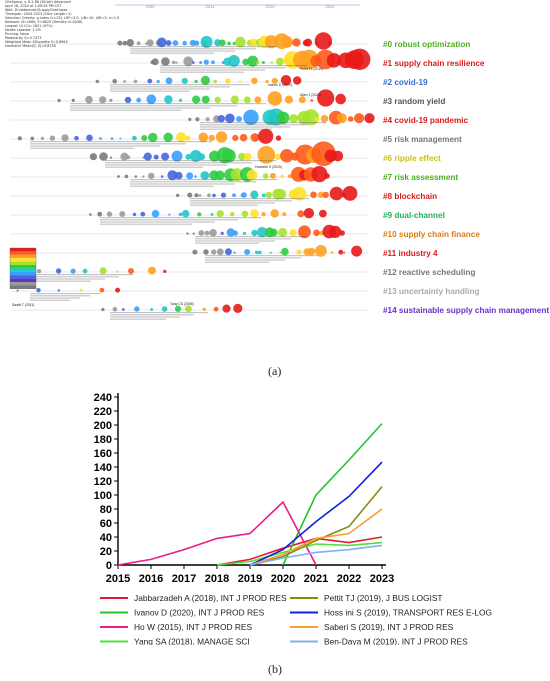 This screenshot has width=550, height=681. I want to click on panel-label-a: (a), so click(275, 371).